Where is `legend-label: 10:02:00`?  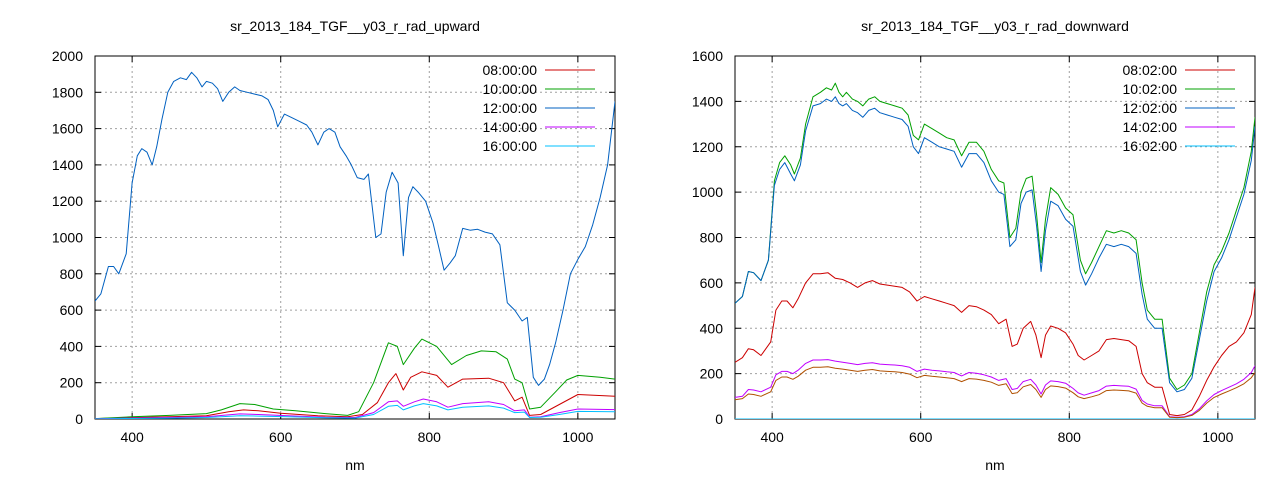 legend-label: 10:02:00 is located at coordinates (1150, 89).